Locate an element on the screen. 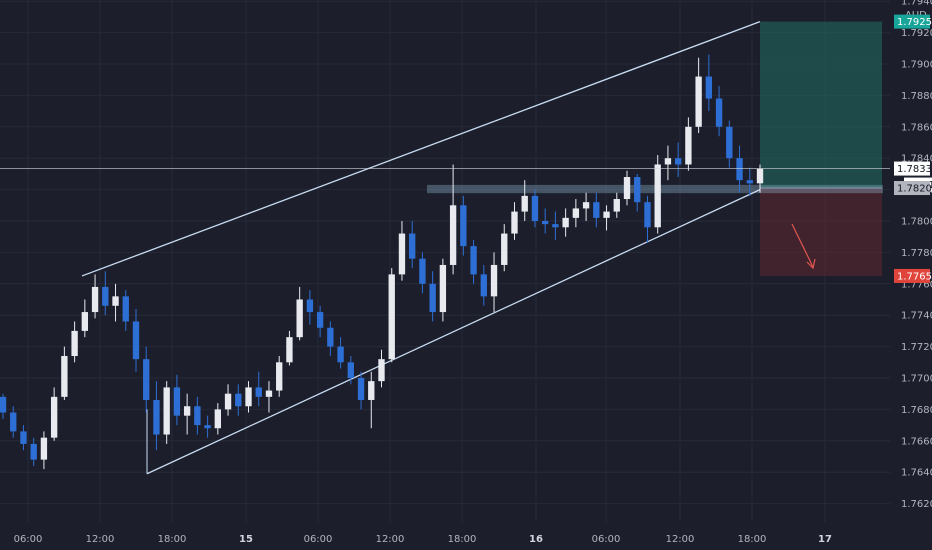  time-tick-label: 17 is located at coordinates (825, 539).